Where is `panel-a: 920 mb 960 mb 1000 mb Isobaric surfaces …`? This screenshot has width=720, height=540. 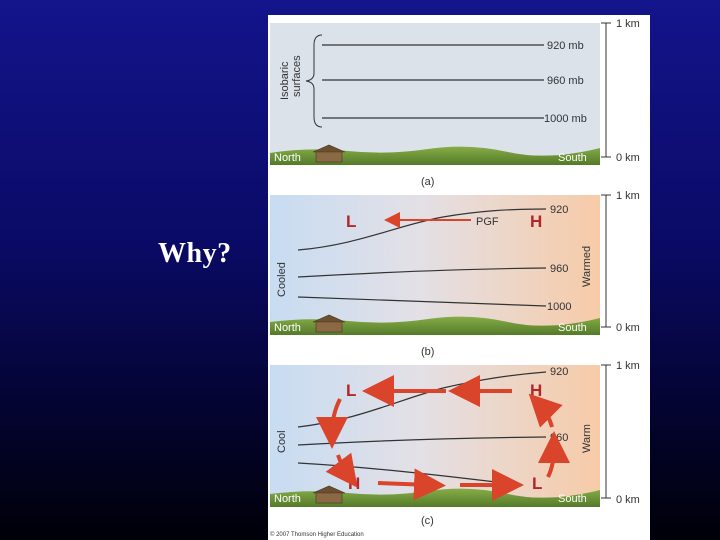 panel-a: 920 mb 960 mb 1000 mb Isobaric surfaces … is located at coordinates (435, 105).